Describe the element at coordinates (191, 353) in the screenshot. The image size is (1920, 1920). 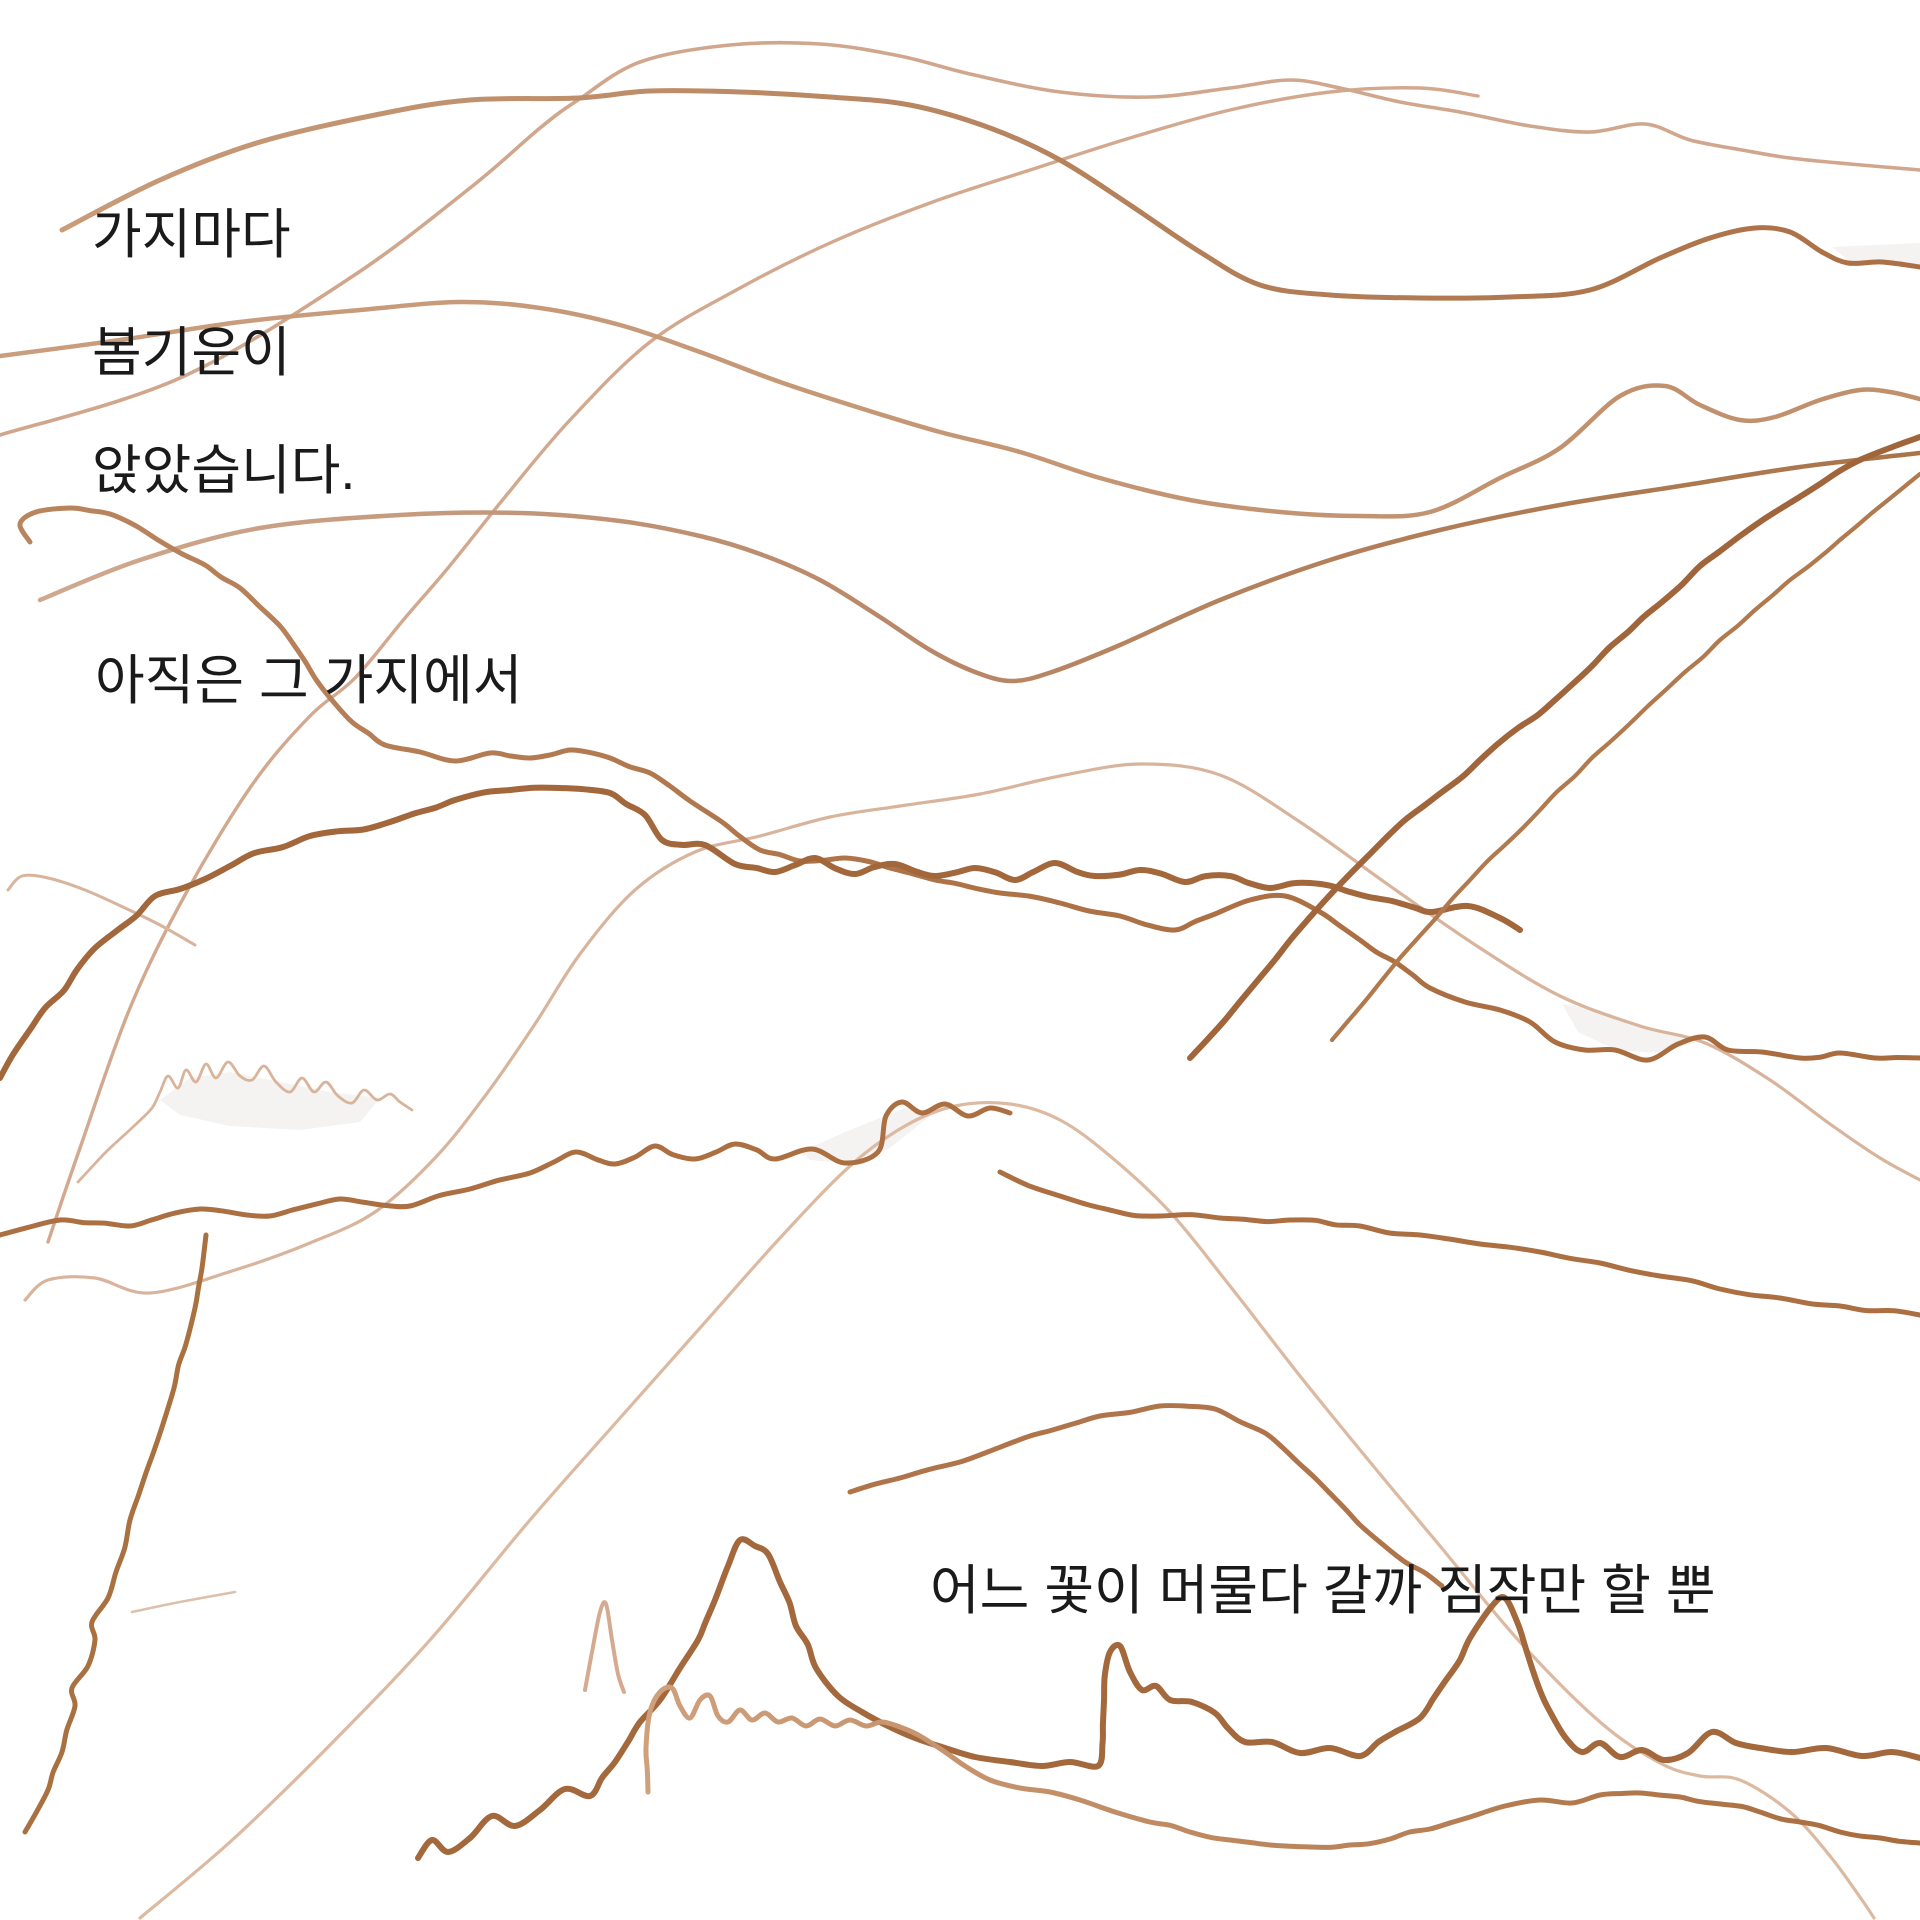
I see `poem-line-2: 봄기운이` at that location.